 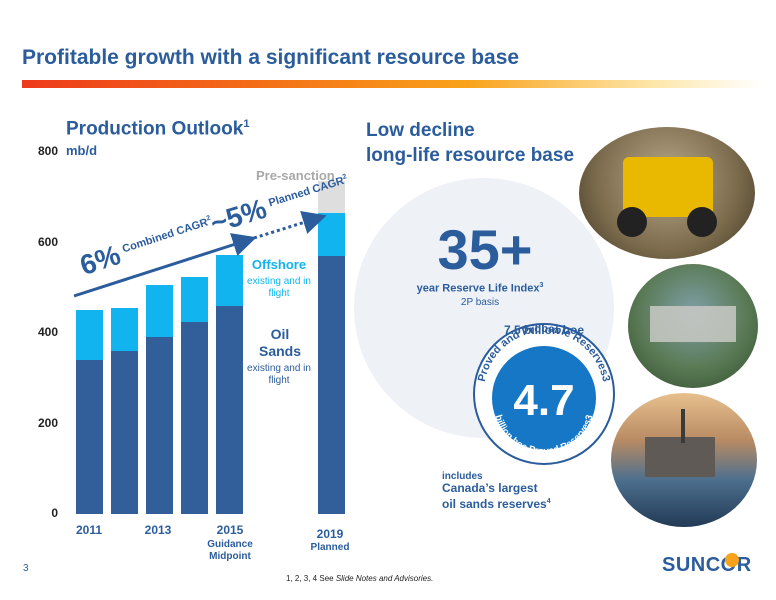 I want to click on y-tick-0: 0, so click(x=54, y=513).